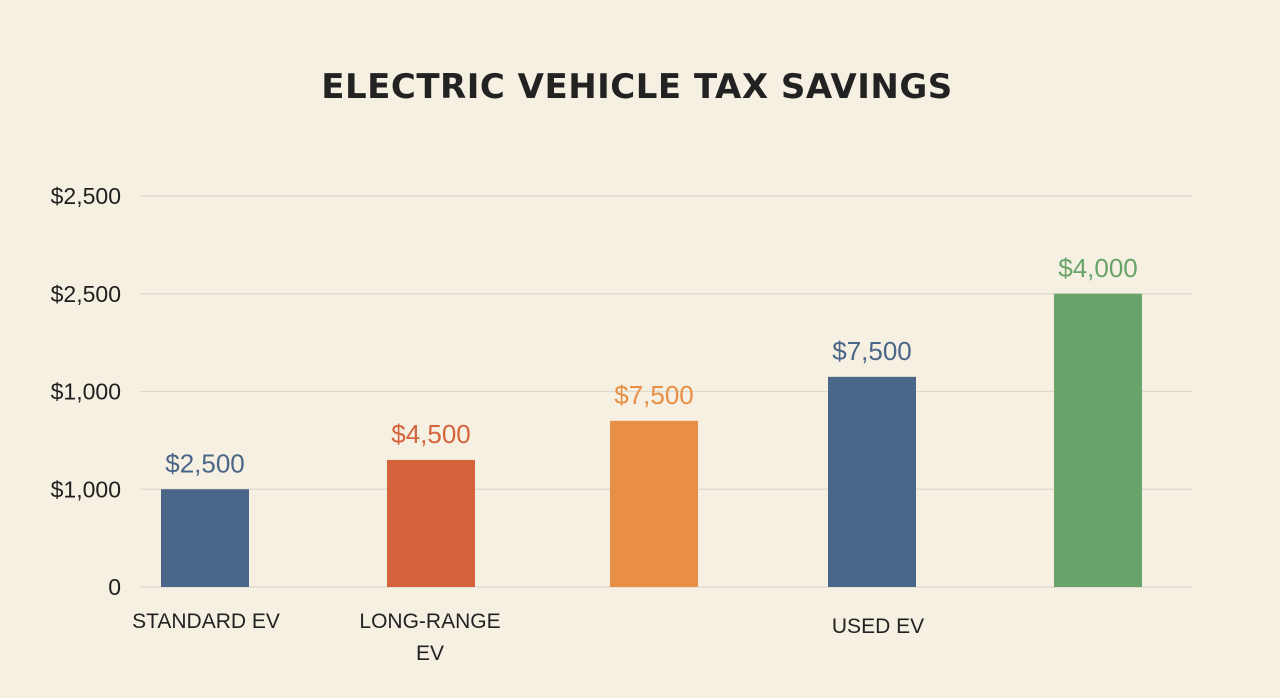 This screenshot has width=1280, height=698. I want to click on category-label-1: LONG-RANGE EV, so click(429, 637).